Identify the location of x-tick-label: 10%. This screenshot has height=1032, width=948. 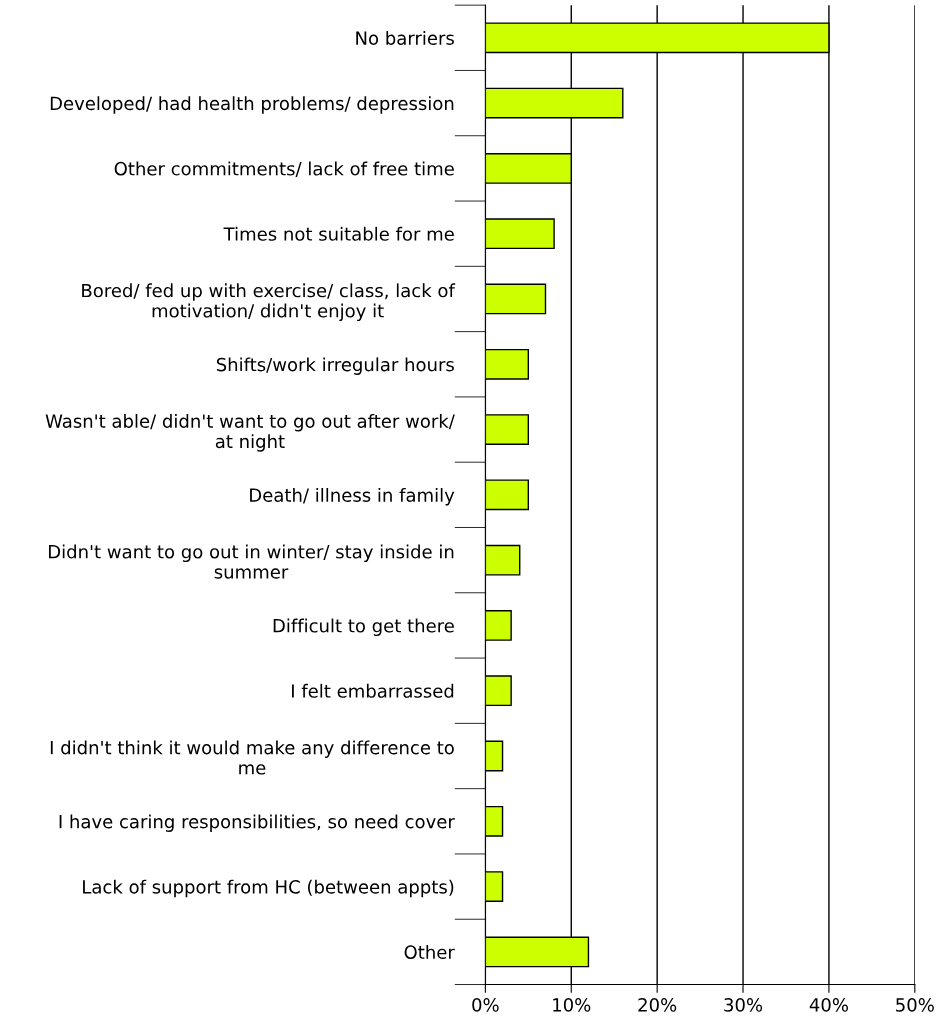
(572, 1005).